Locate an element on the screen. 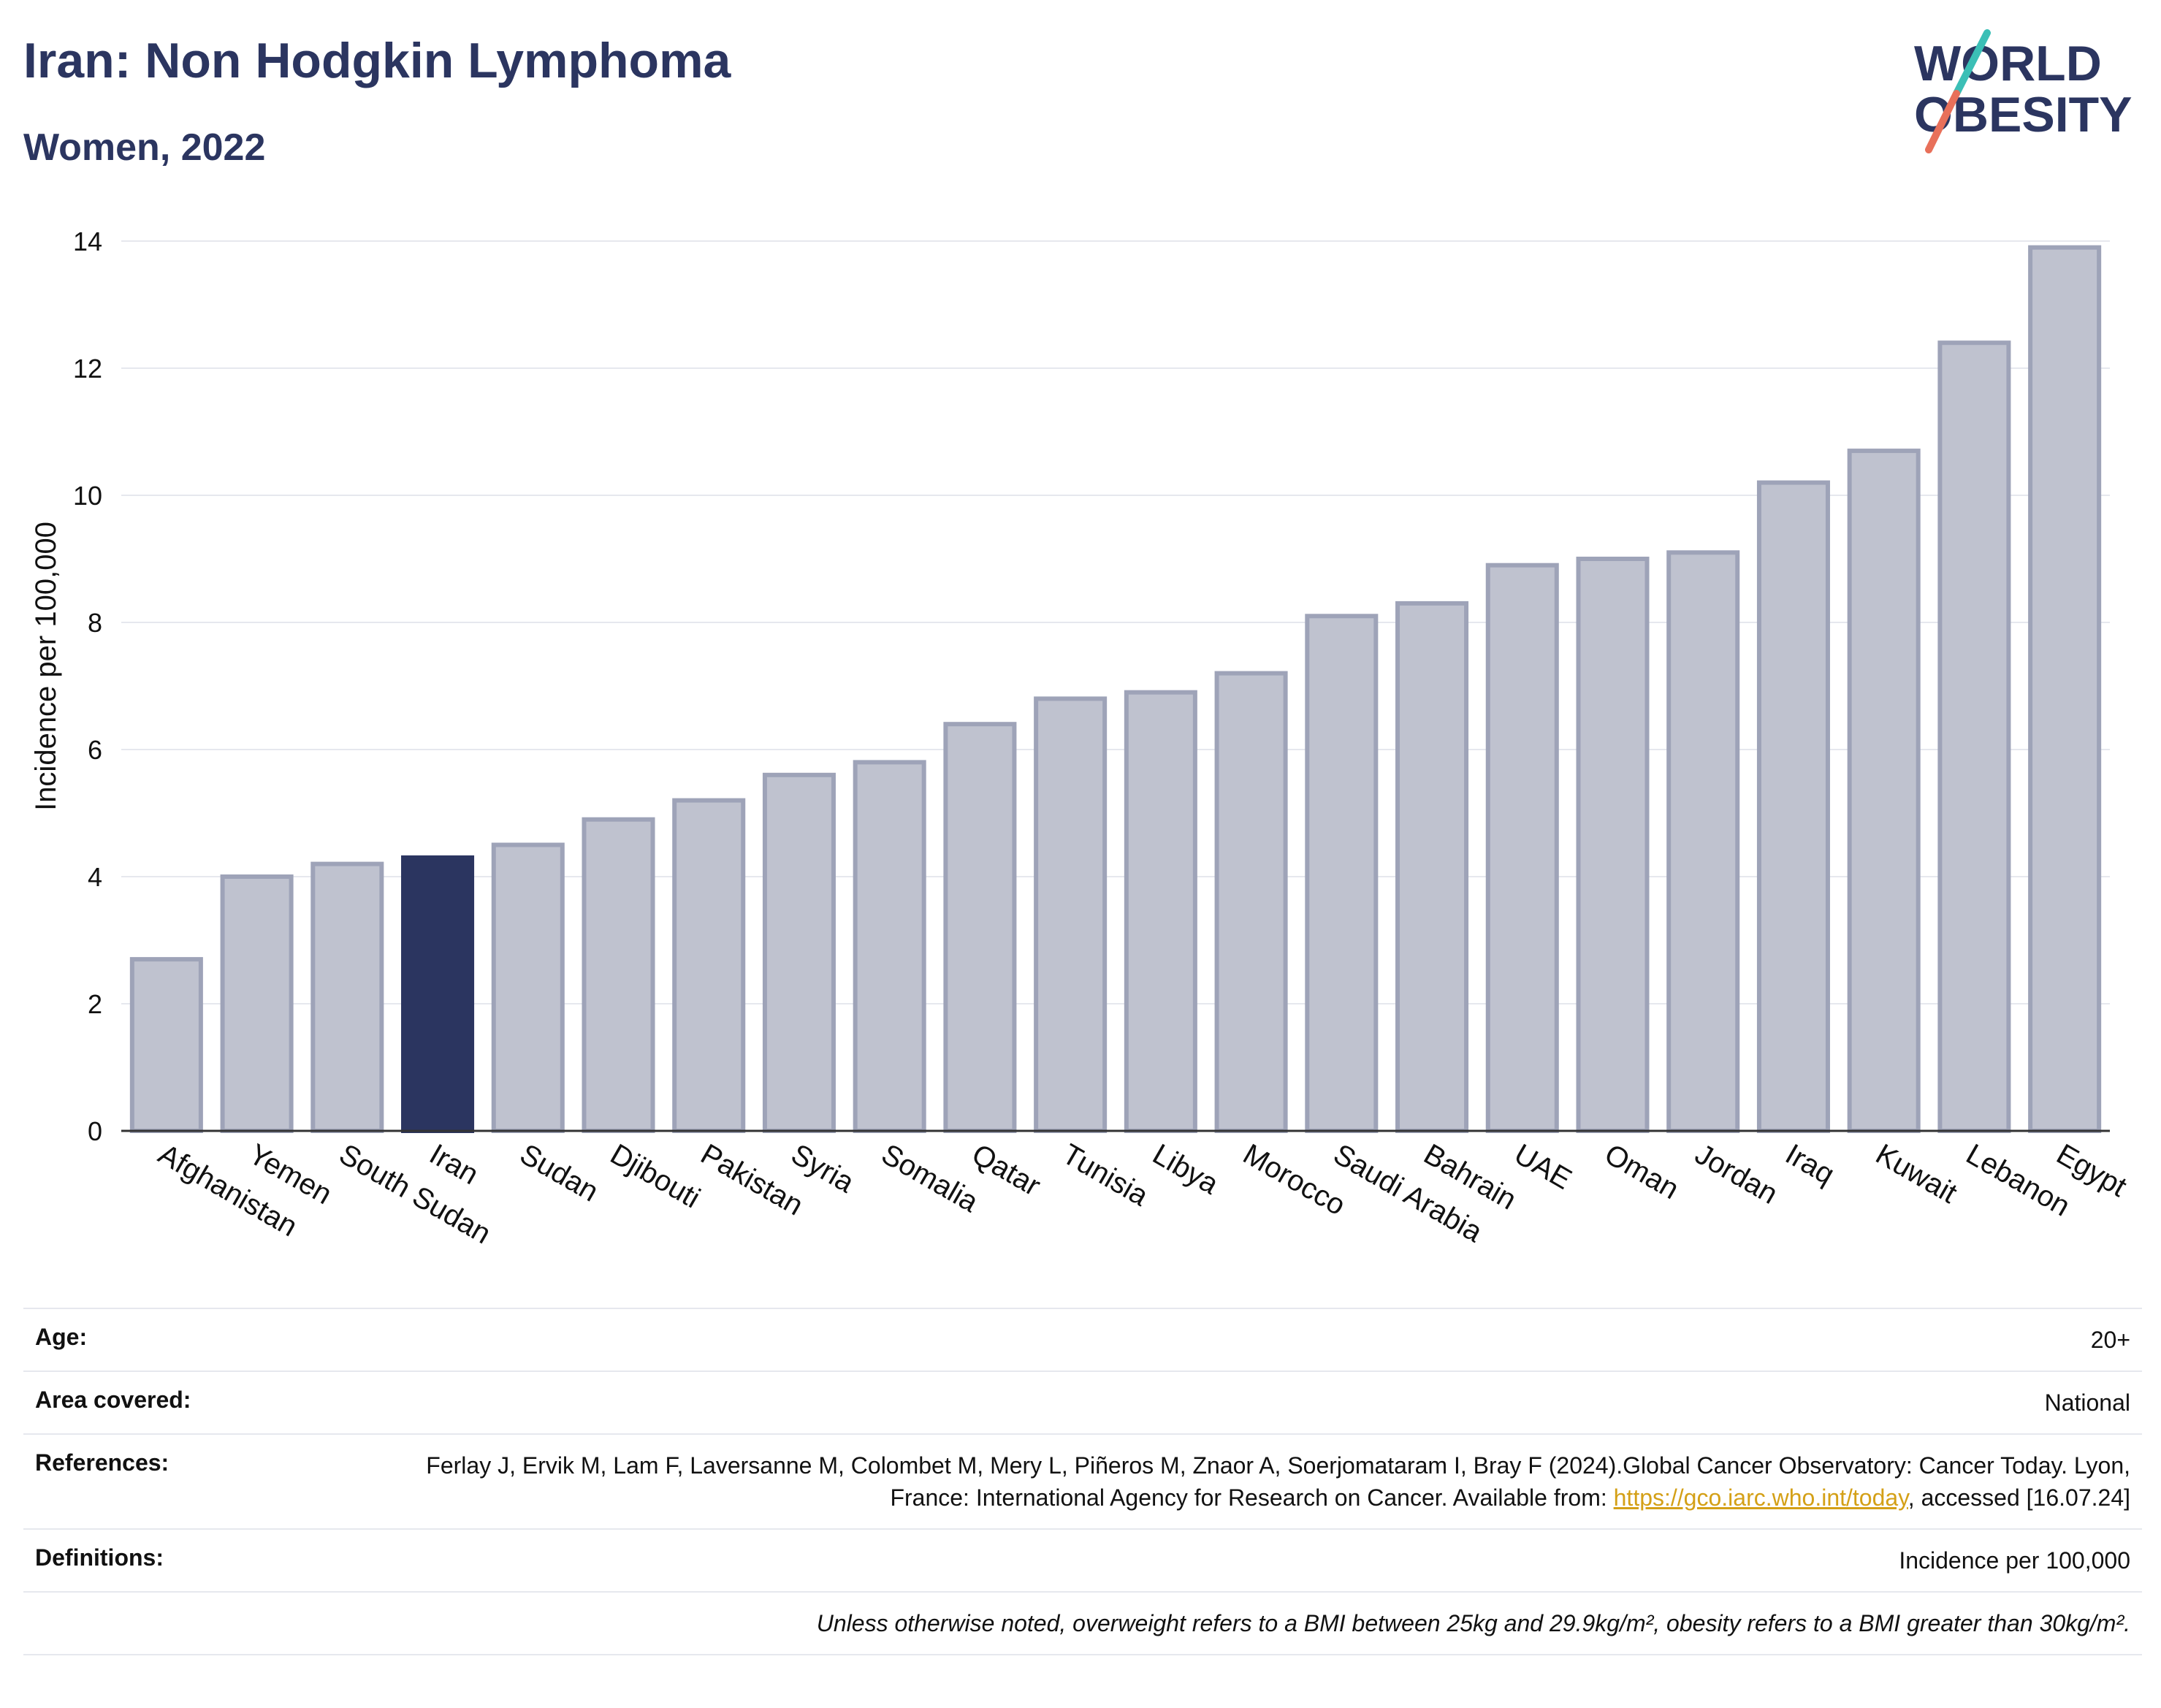 The image size is (2161, 1708). y-tick-label: 8 is located at coordinates (95, 623).